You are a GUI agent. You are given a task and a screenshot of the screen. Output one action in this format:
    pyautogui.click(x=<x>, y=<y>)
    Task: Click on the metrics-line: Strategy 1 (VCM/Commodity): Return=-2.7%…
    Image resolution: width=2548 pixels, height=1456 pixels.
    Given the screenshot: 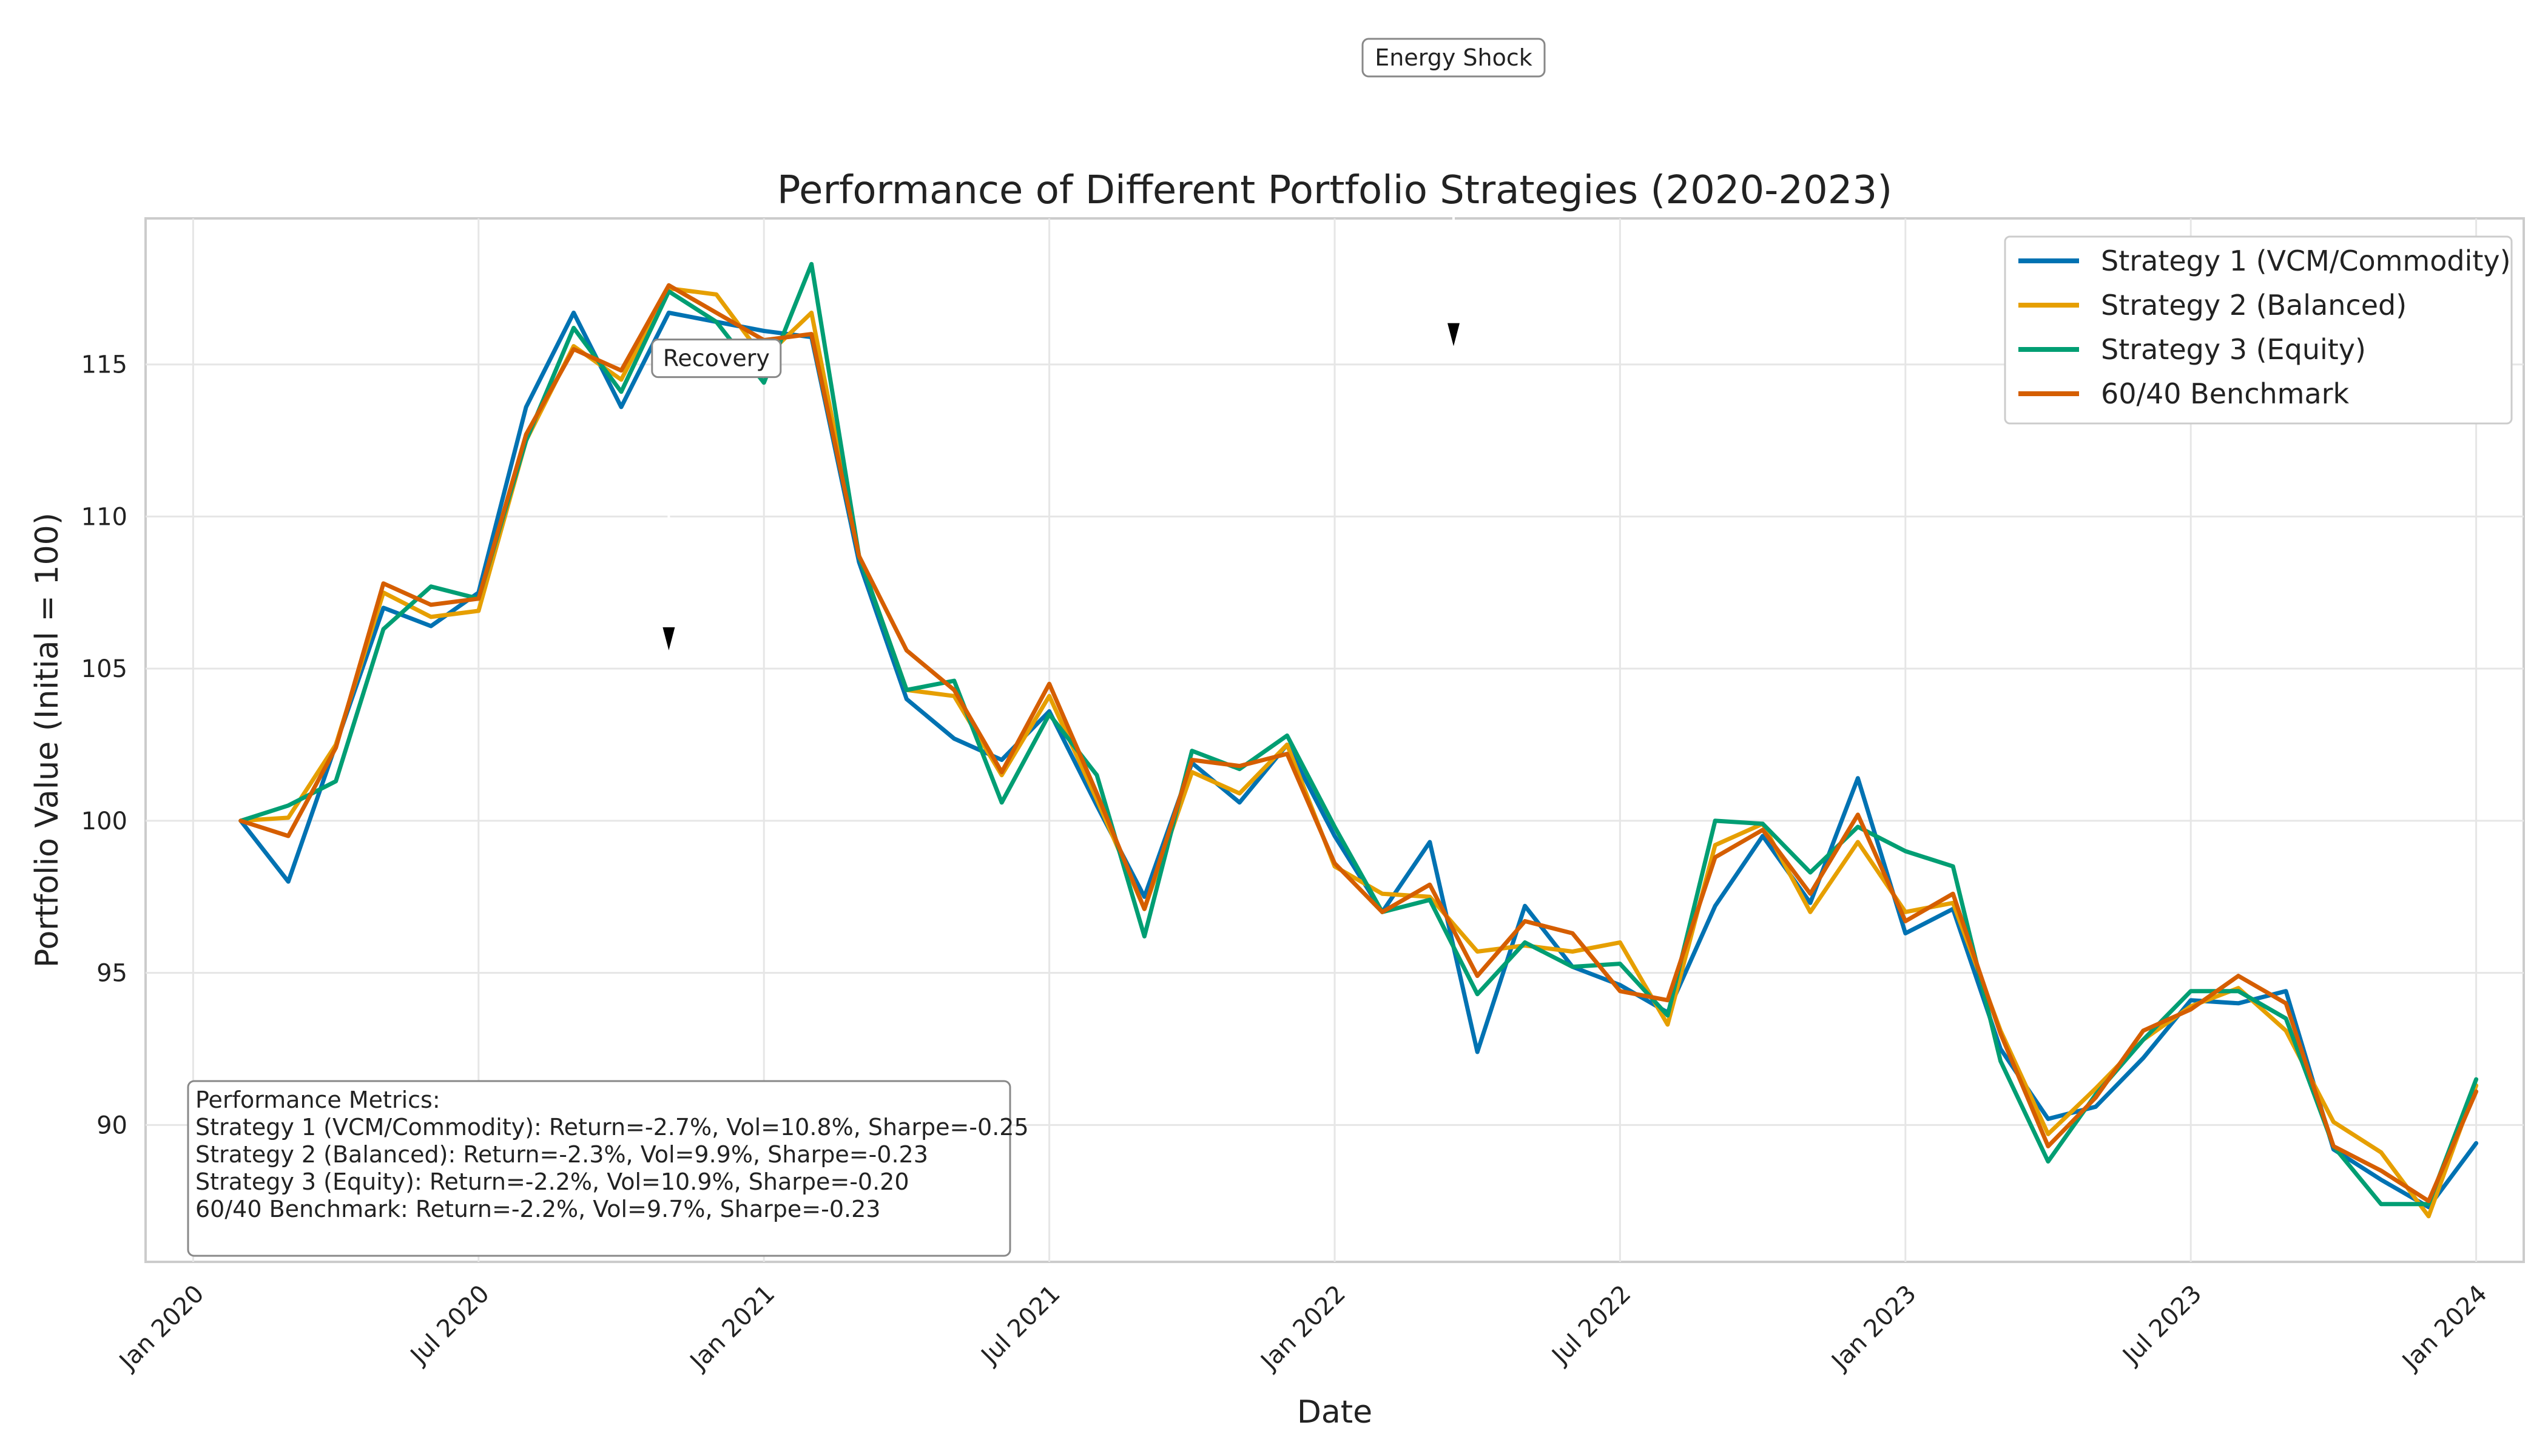 What is the action you would take?
    pyautogui.click(x=612, y=1127)
    